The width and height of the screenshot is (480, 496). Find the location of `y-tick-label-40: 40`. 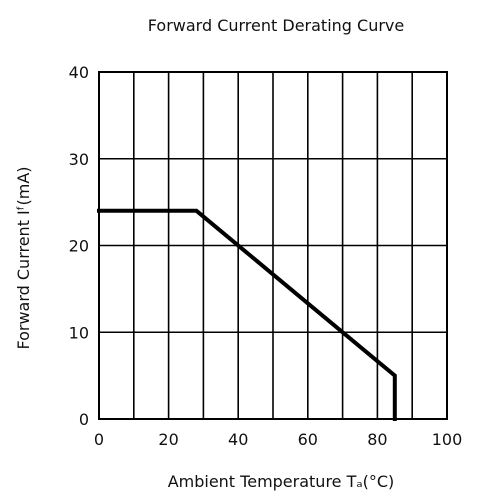

y-tick-label-40: 40 is located at coordinates (79, 72).